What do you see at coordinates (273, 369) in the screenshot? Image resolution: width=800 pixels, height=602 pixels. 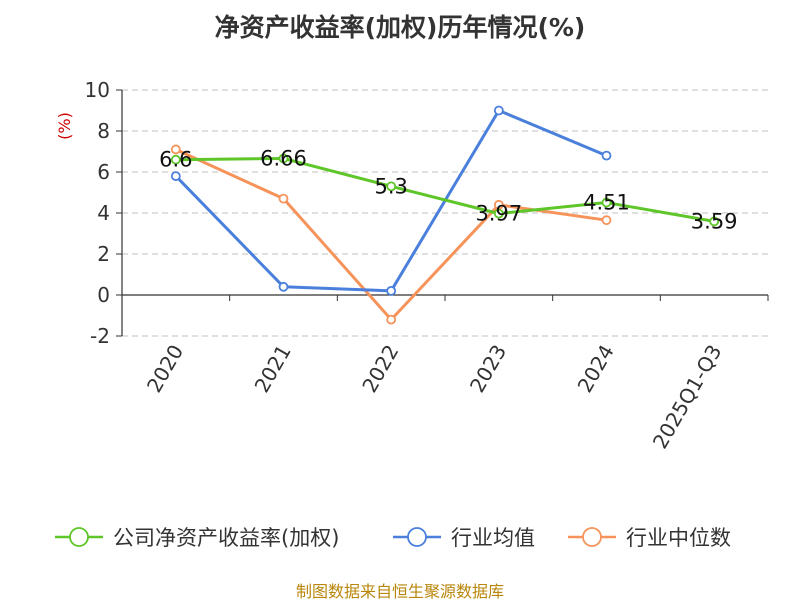 I see `x-tick-label: 2021` at bounding box center [273, 369].